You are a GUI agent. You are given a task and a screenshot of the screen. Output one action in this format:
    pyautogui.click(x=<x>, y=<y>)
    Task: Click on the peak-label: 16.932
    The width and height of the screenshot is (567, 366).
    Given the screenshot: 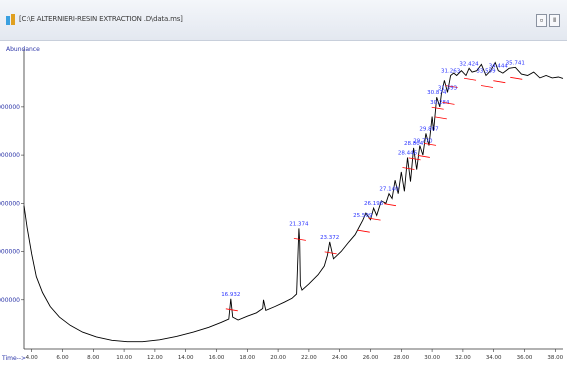 What is the action you would take?
    pyautogui.click(x=230, y=295)
    